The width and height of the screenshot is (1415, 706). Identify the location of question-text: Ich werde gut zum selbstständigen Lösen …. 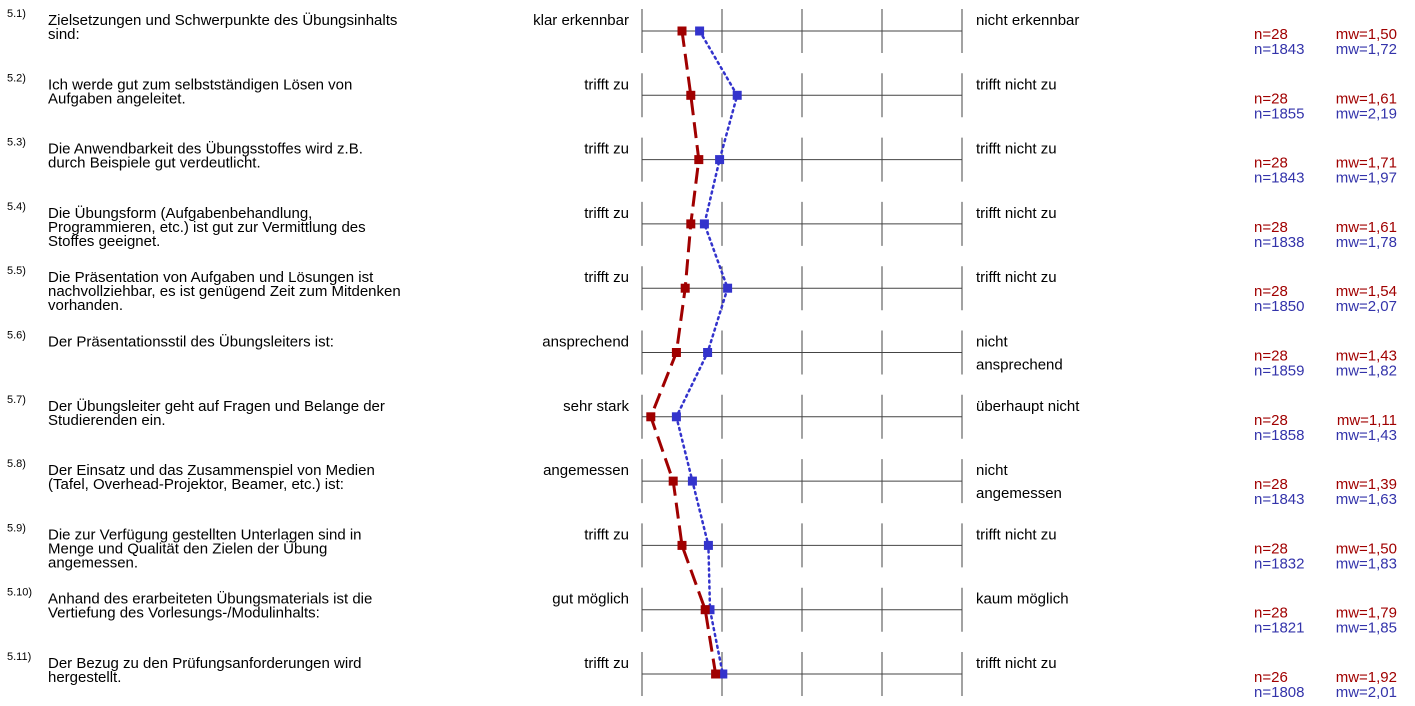
(200, 84).